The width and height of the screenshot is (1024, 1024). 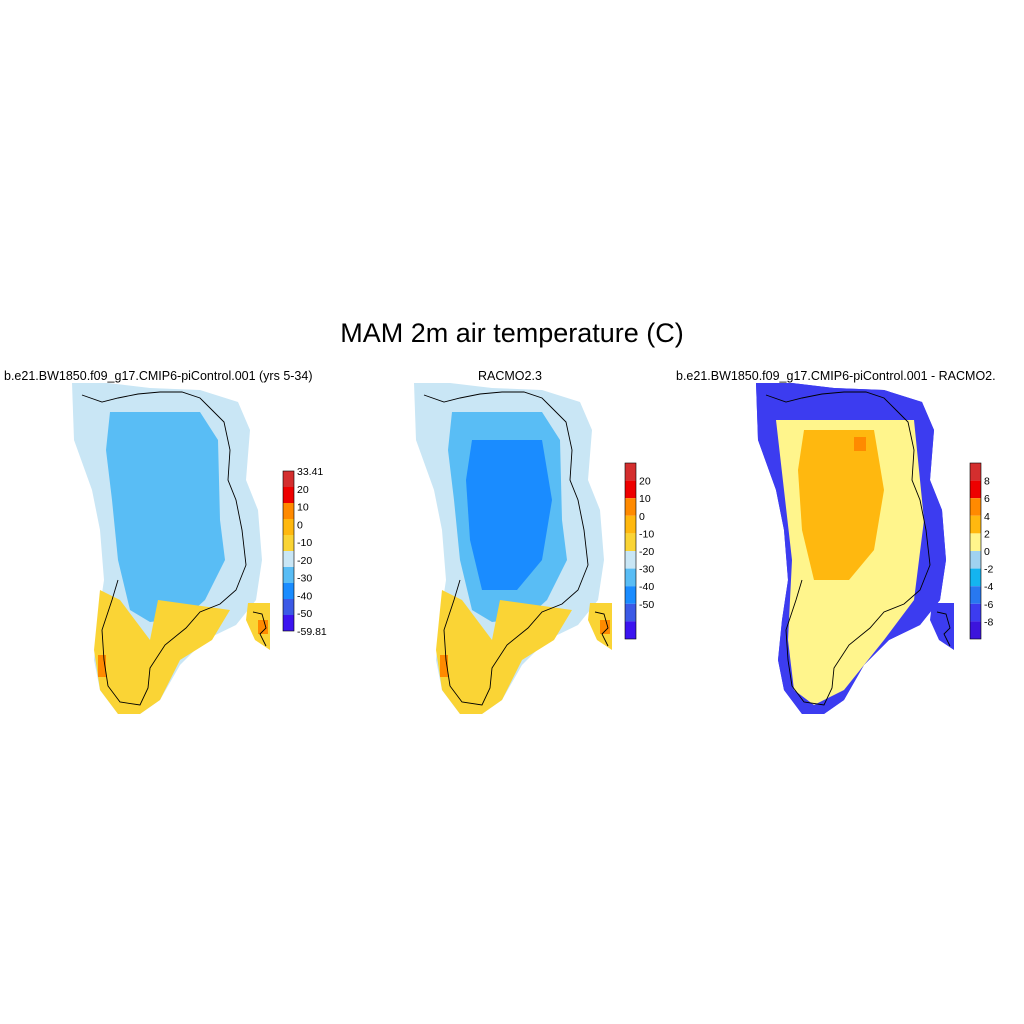 What do you see at coordinates (988, 605) in the screenshot?
I see `colorbar-label: -6` at bounding box center [988, 605].